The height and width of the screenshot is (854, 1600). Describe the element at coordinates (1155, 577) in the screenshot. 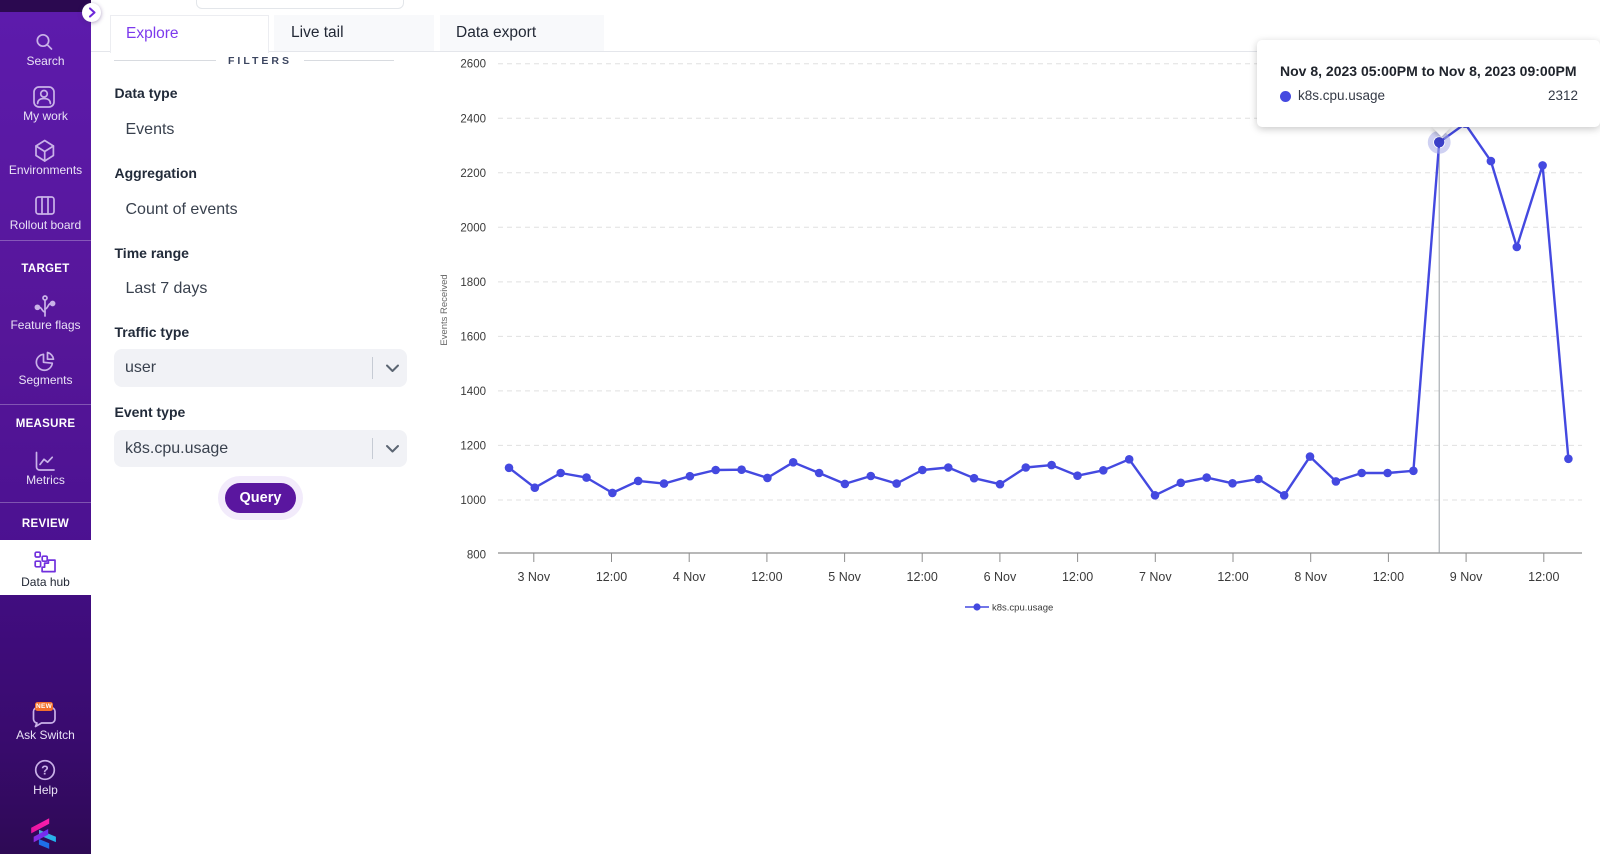

I see `svg-text: 7 Nov` at that location.